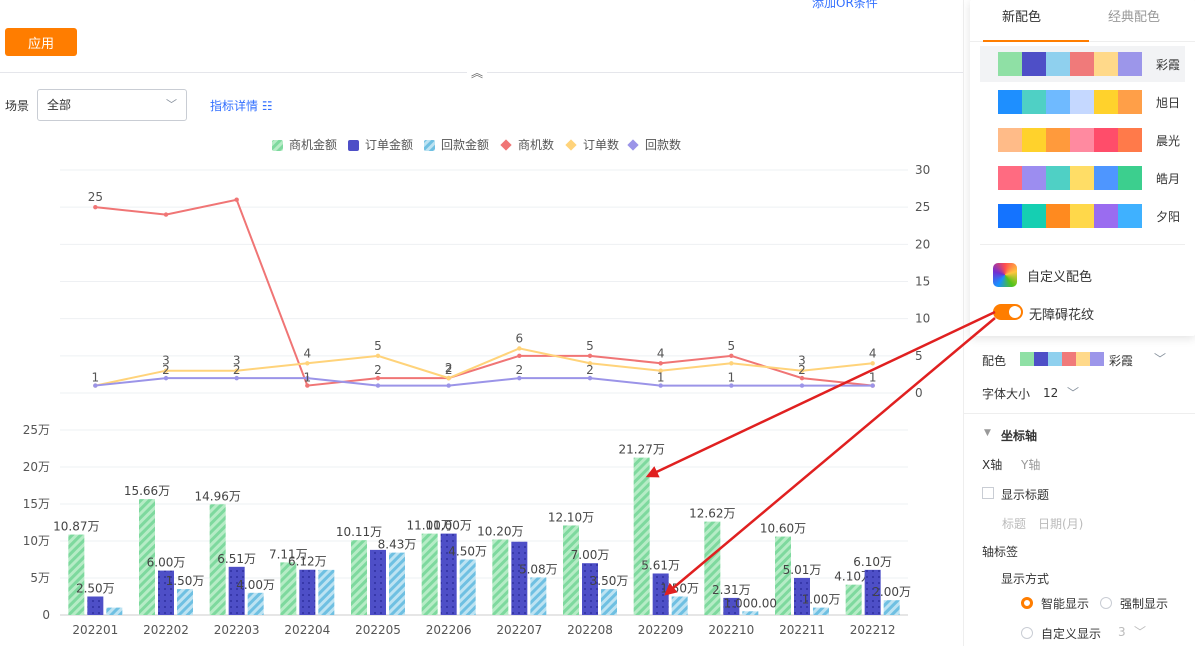 Image resolution: width=1195 pixels, height=646 pixels. What do you see at coordinates (609, 581) in the screenshot?
I see `bar-data-label: 3.50万` at bounding box center [609, 581].